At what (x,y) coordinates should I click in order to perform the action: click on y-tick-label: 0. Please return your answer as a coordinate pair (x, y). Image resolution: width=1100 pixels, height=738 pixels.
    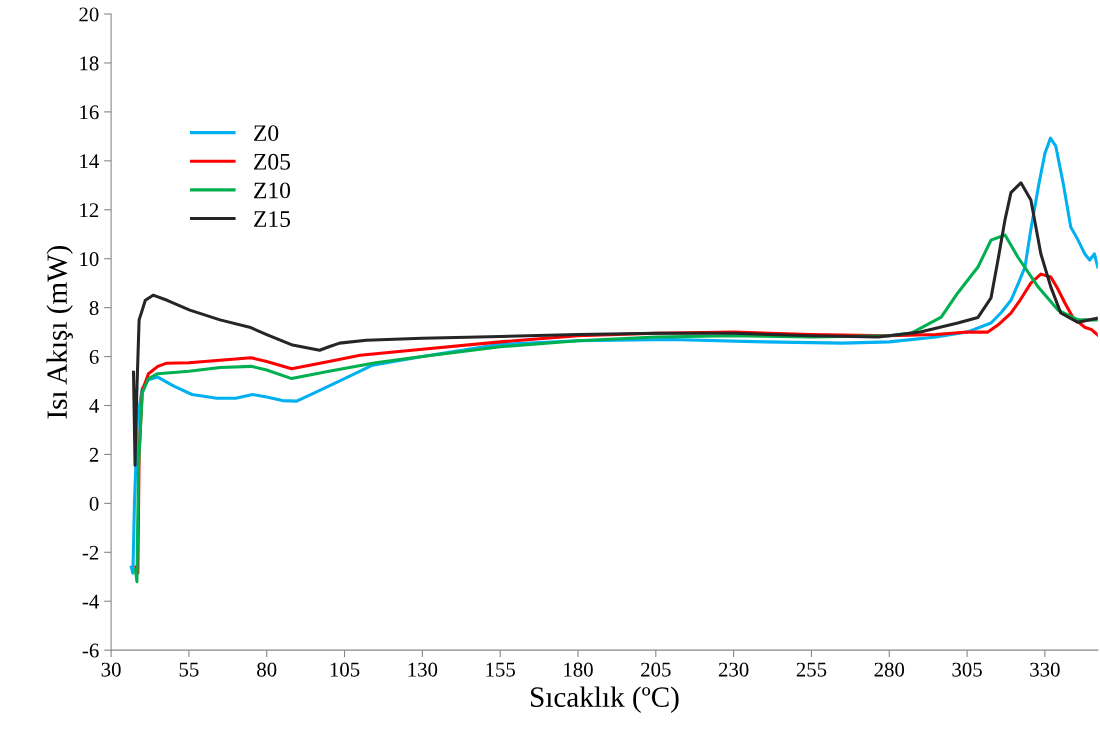
    Looking at the image, I should click on (94, 503).